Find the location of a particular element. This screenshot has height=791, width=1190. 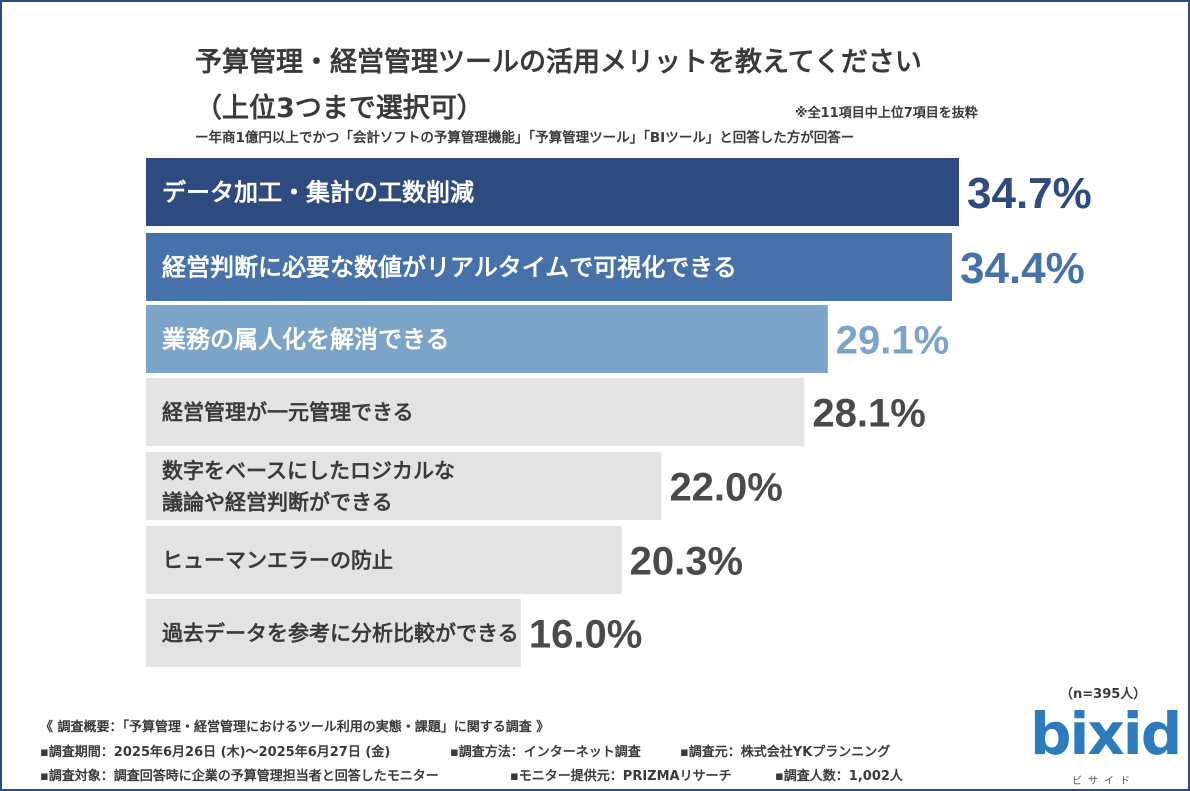

value-label-6: 20.3% is located at coordinates (686, 561).